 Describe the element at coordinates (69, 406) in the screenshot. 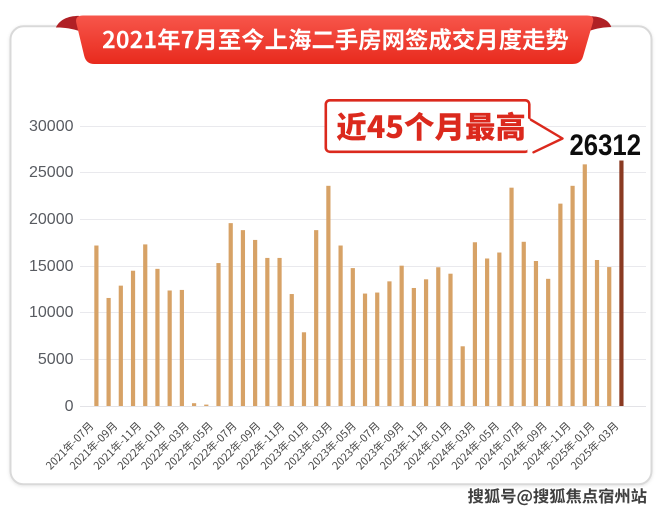

I see `svg-text: 0` at that location.